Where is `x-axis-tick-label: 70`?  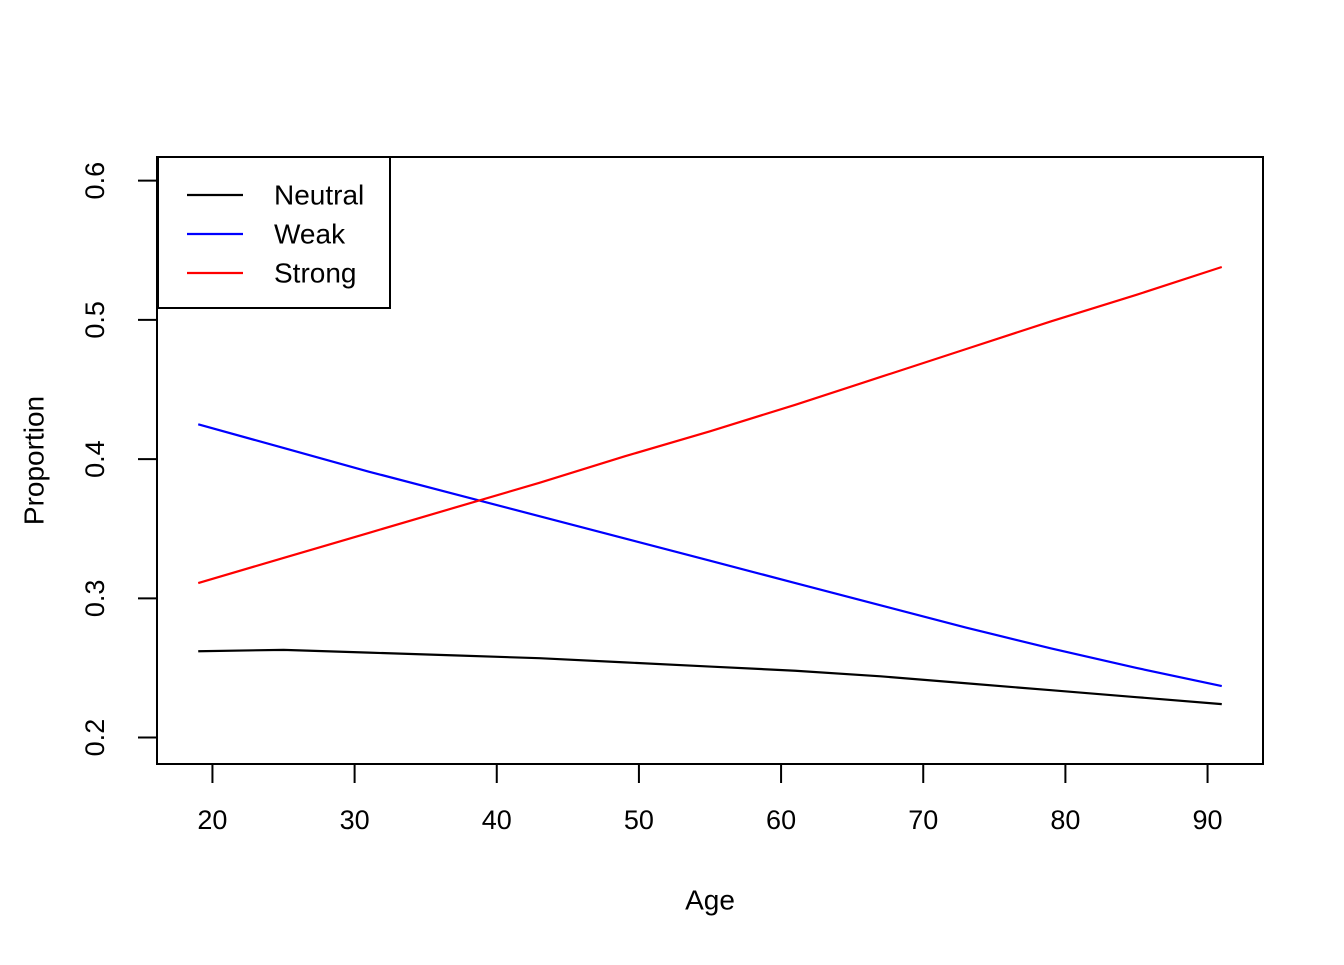
x-axis-tick-label: 70 is located at coordinates (923, 820).